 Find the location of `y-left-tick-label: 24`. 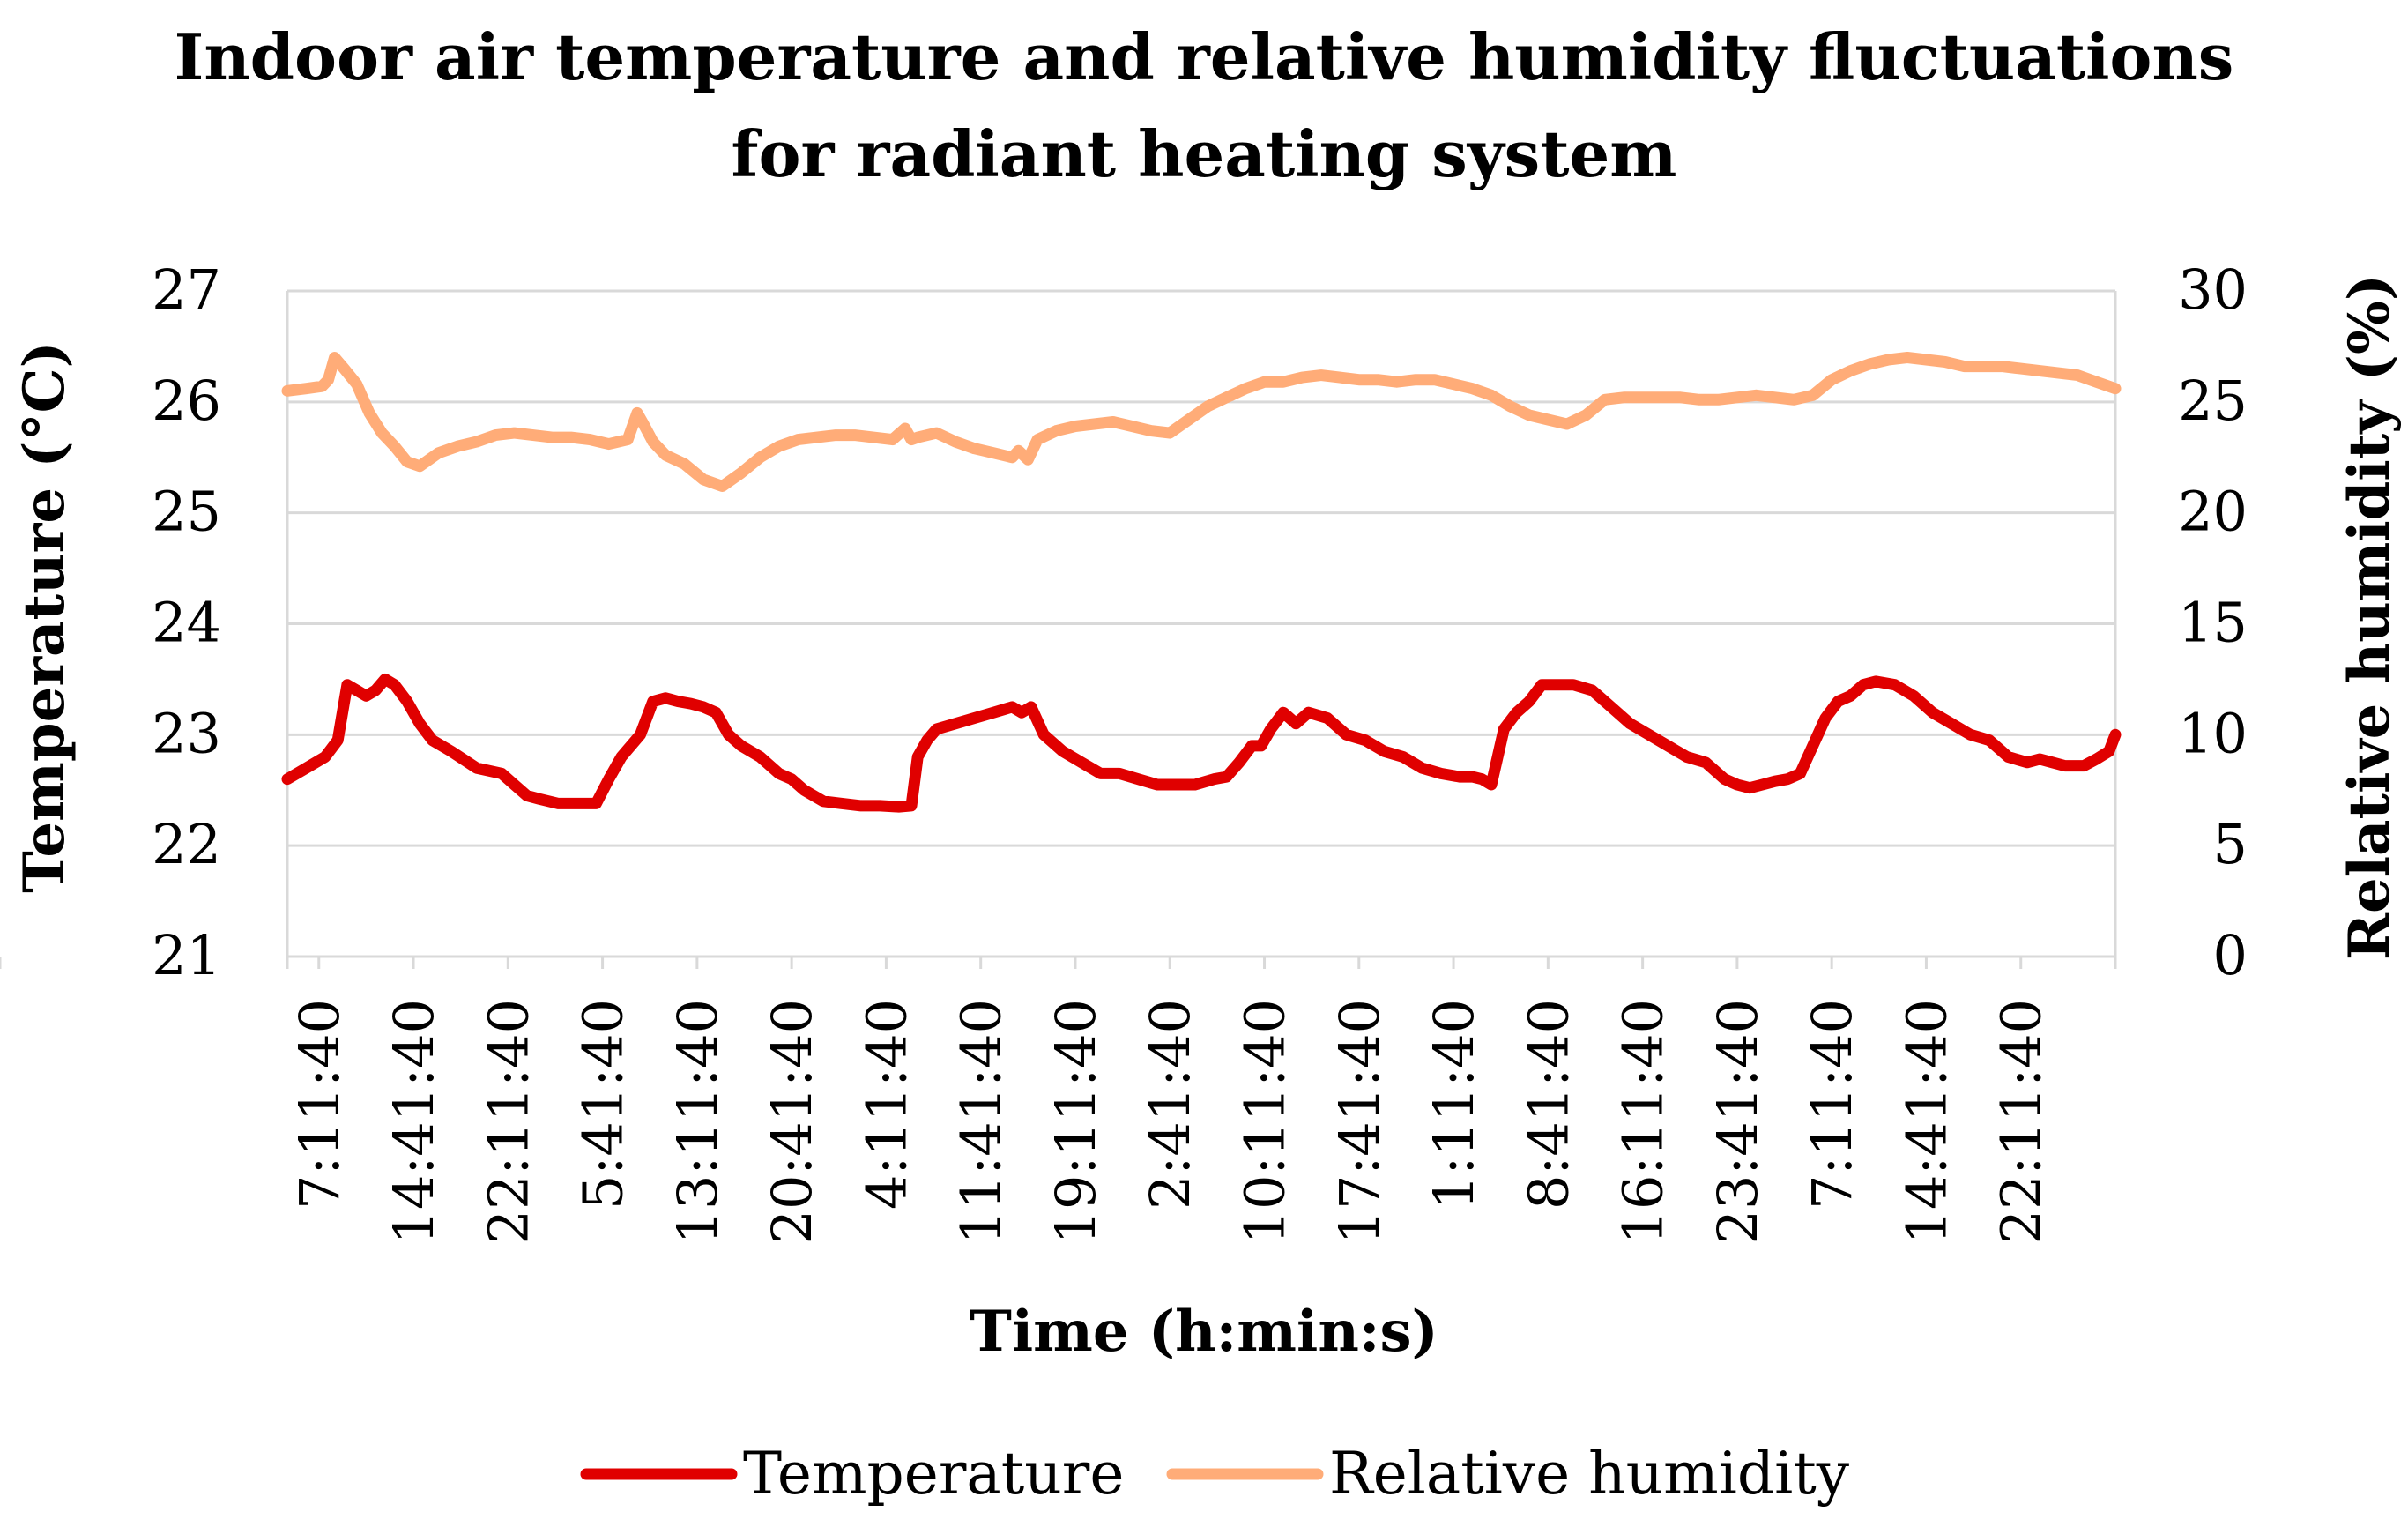

y-left-tick-label: 24 is located at coordinates (186, 623).